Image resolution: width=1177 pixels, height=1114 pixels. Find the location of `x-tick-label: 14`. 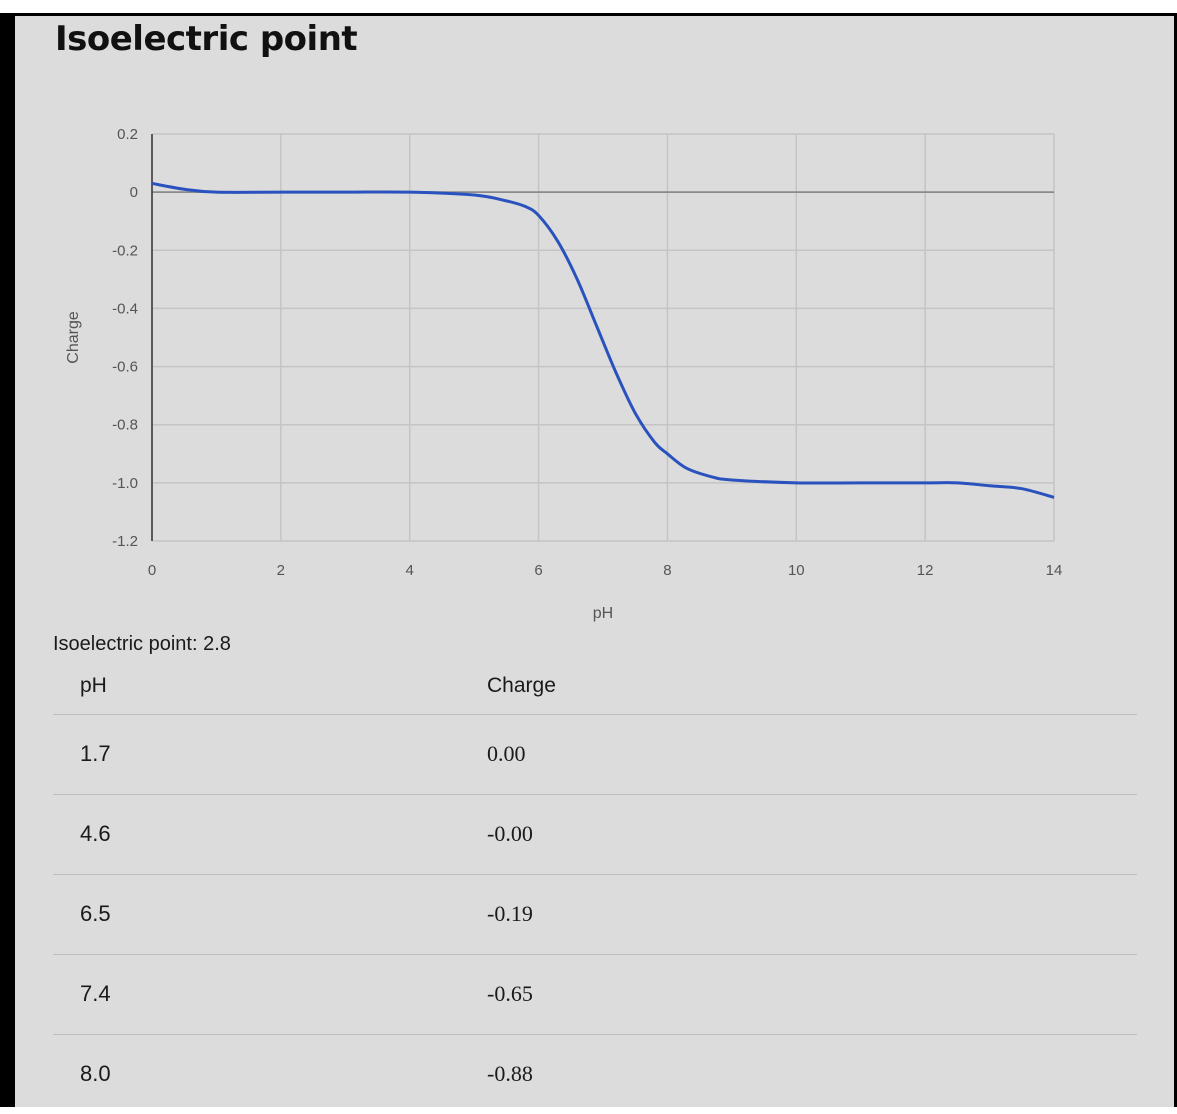

x-tick-label: 14 is located at coordinates (1054, 570).